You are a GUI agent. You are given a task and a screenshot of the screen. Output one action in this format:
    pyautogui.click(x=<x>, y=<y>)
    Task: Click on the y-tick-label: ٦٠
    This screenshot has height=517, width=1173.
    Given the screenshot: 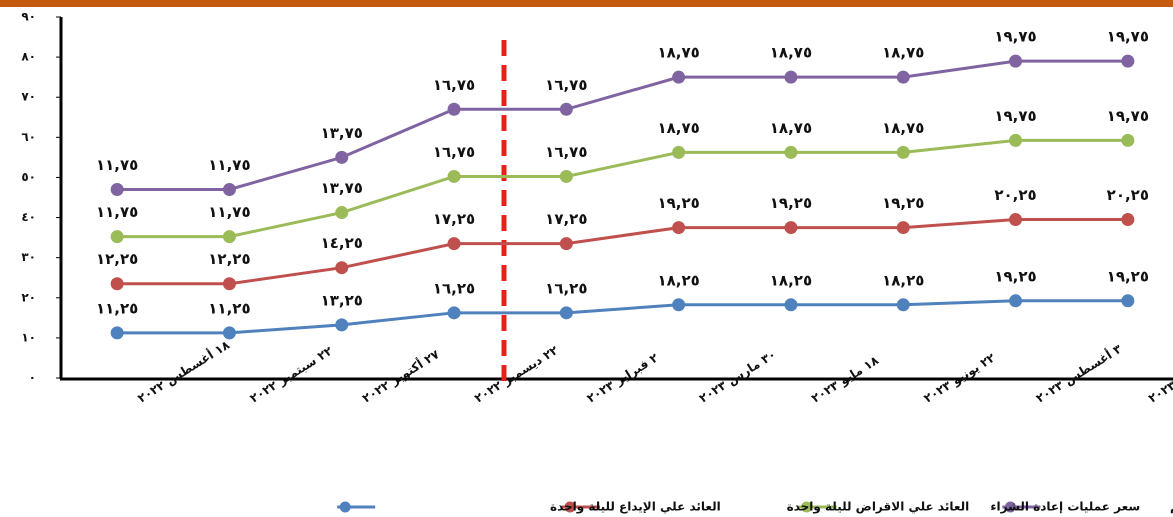 What is the action you would take?
    pyautogui.click(x=28, y=137)
    